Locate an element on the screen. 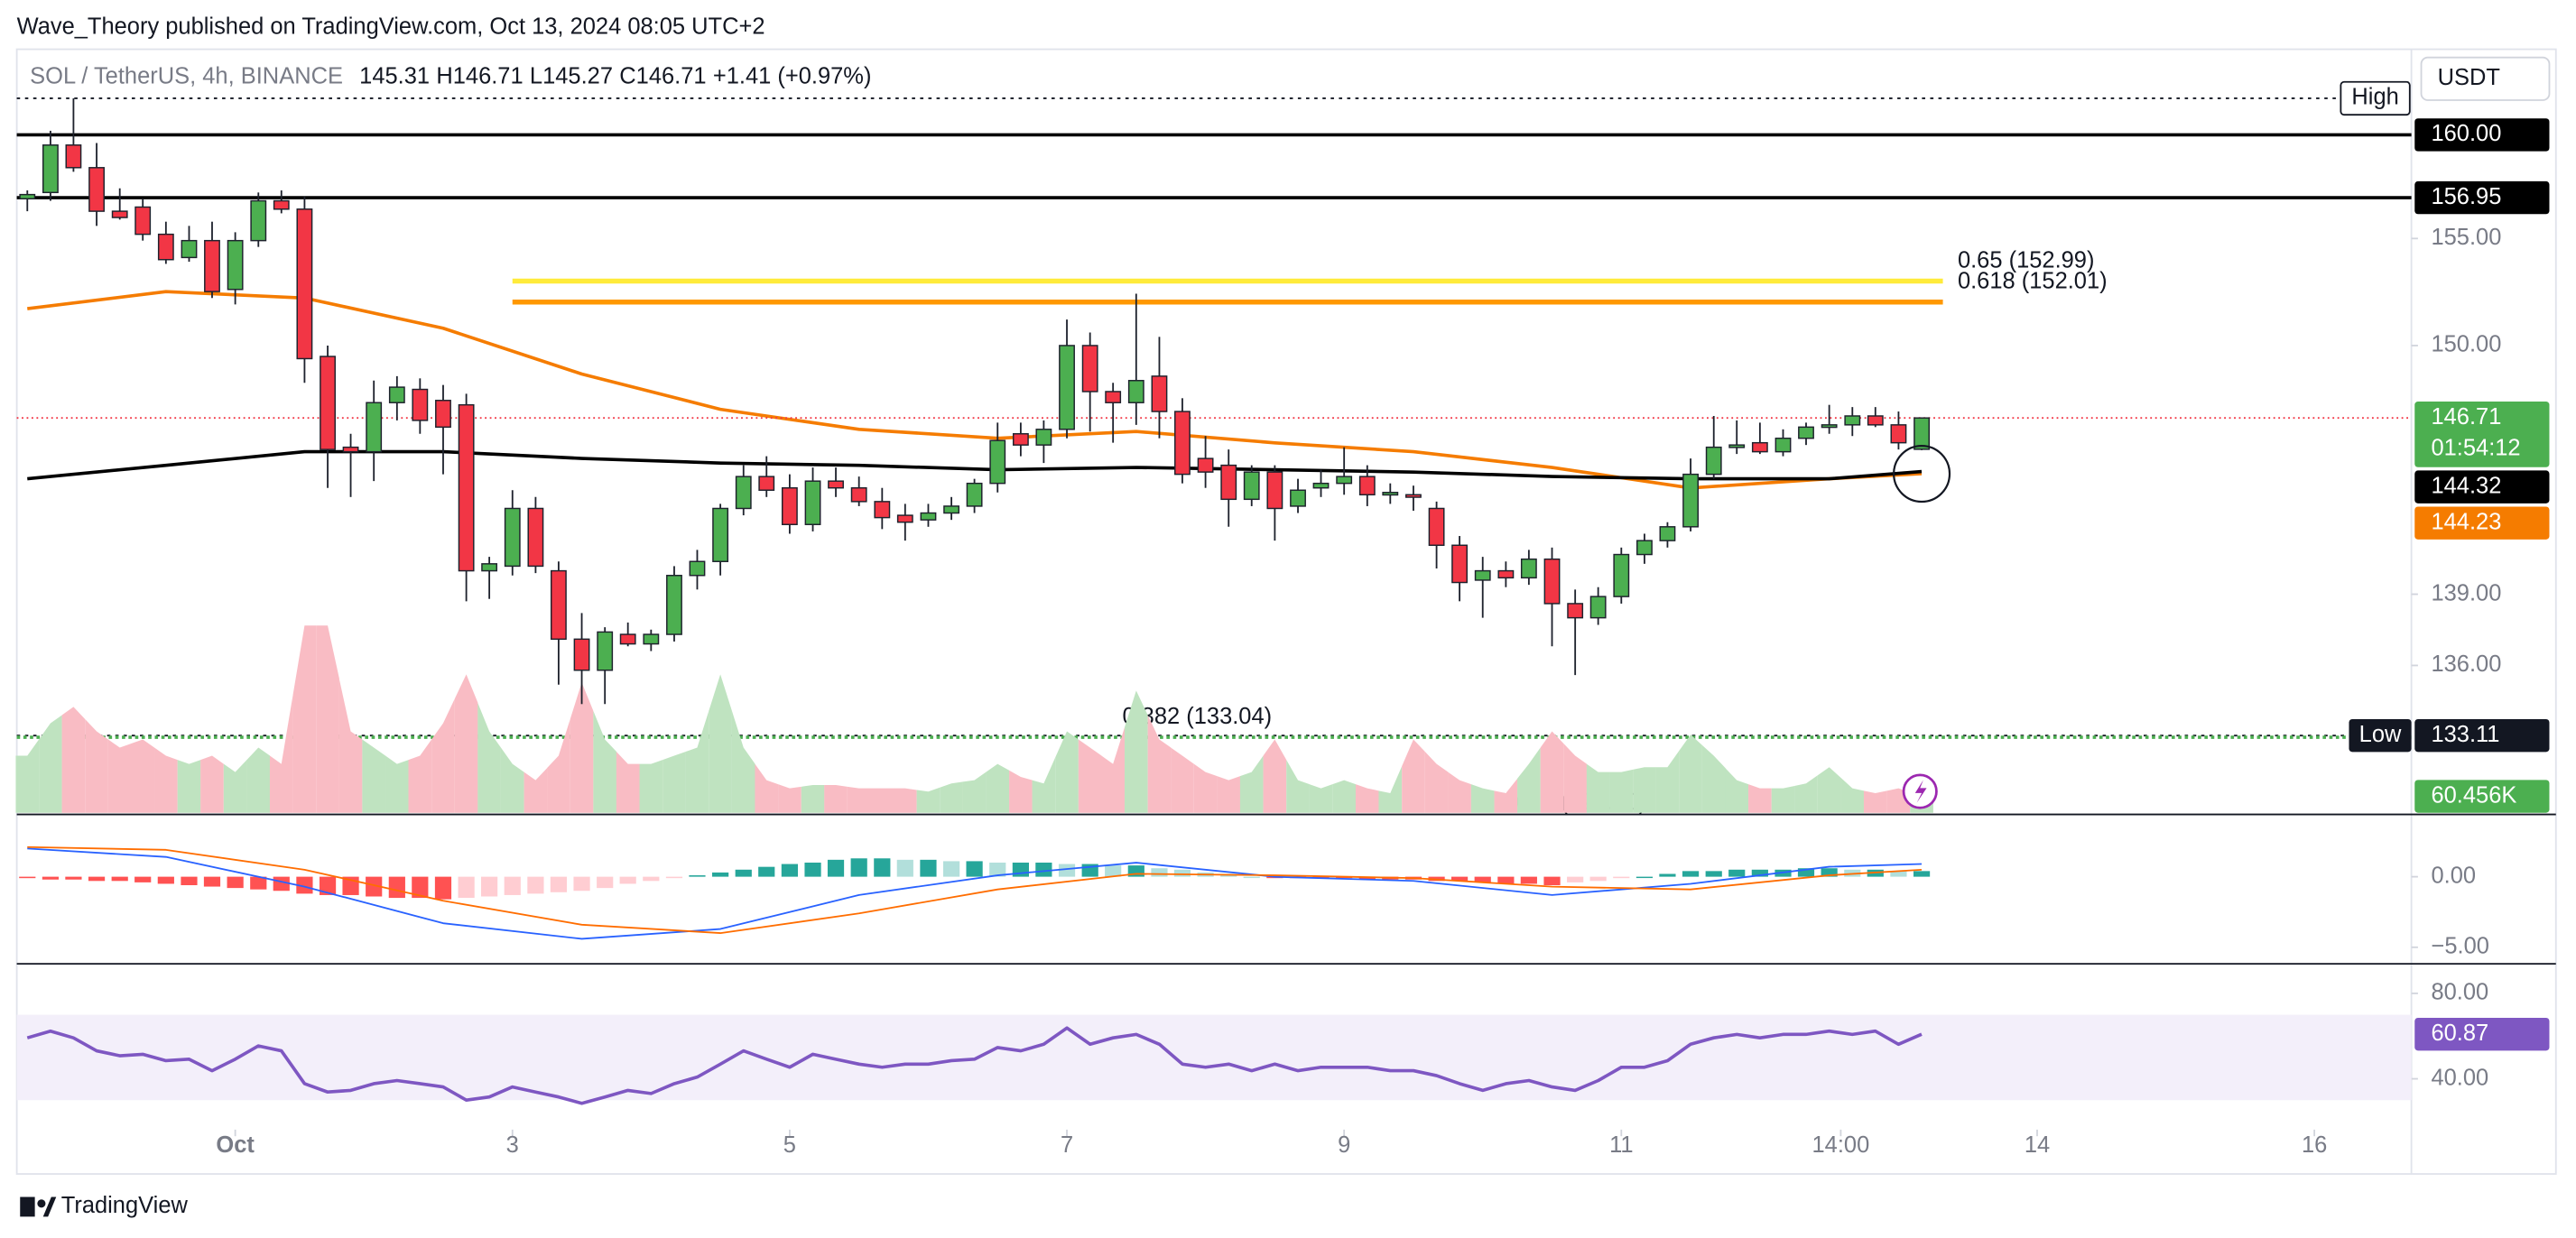  rsi-band is located at coordinates (1214, 1057).